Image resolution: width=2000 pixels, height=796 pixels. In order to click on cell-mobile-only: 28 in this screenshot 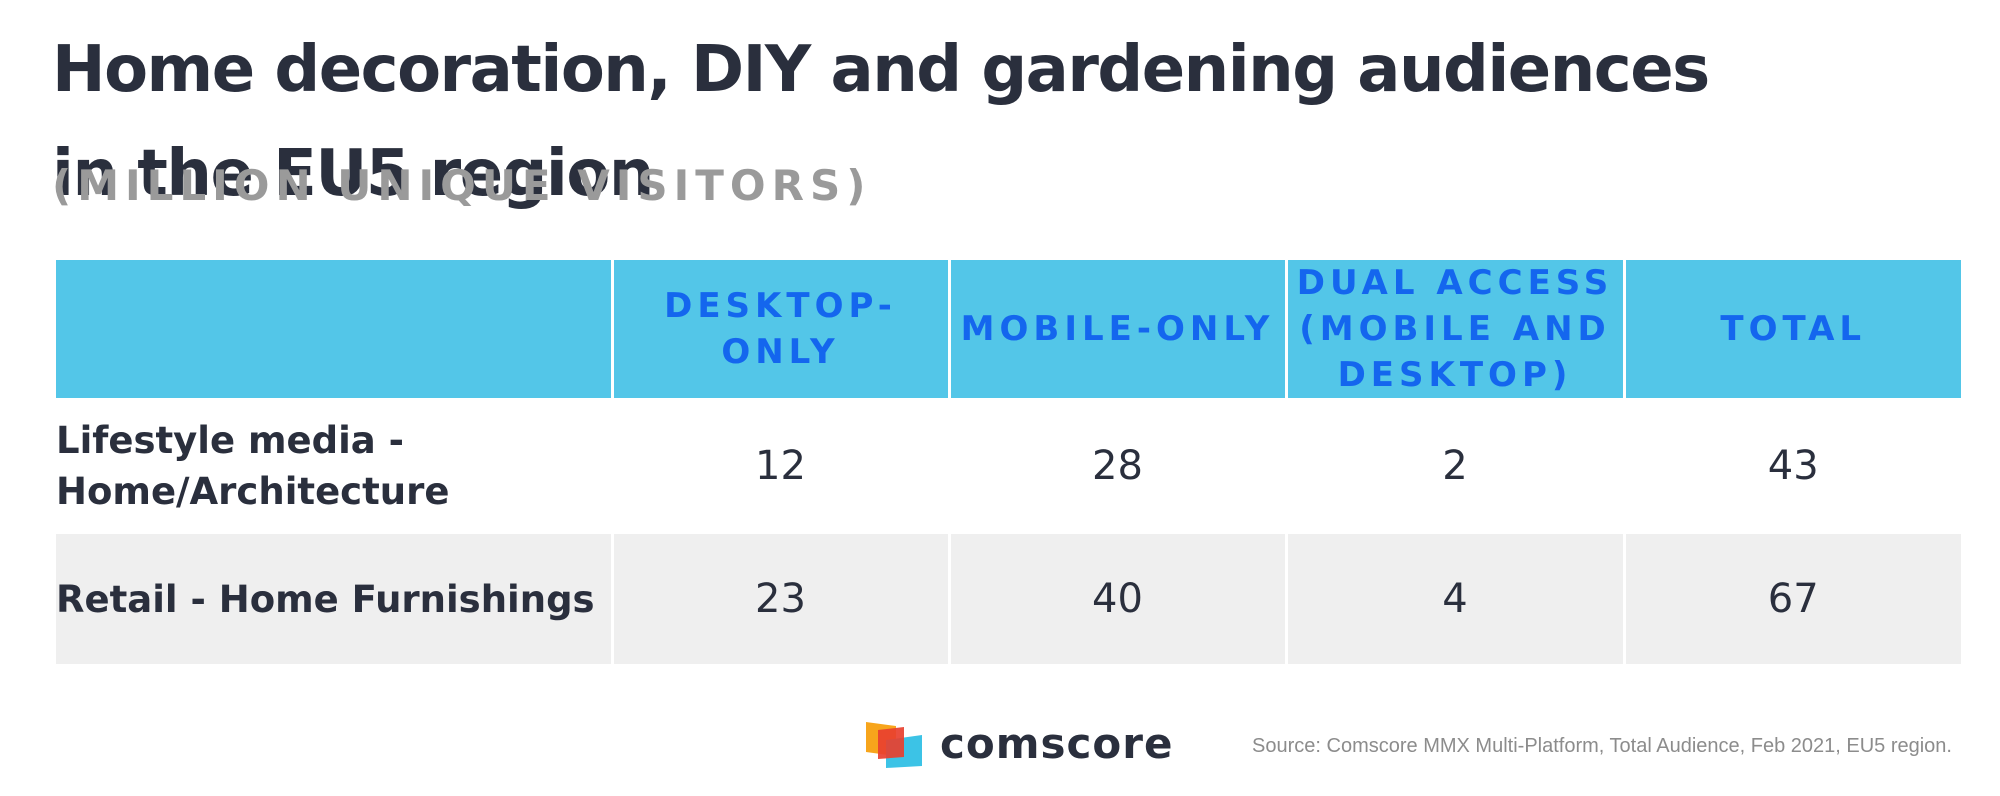, I will do `click(1118, 466)`.